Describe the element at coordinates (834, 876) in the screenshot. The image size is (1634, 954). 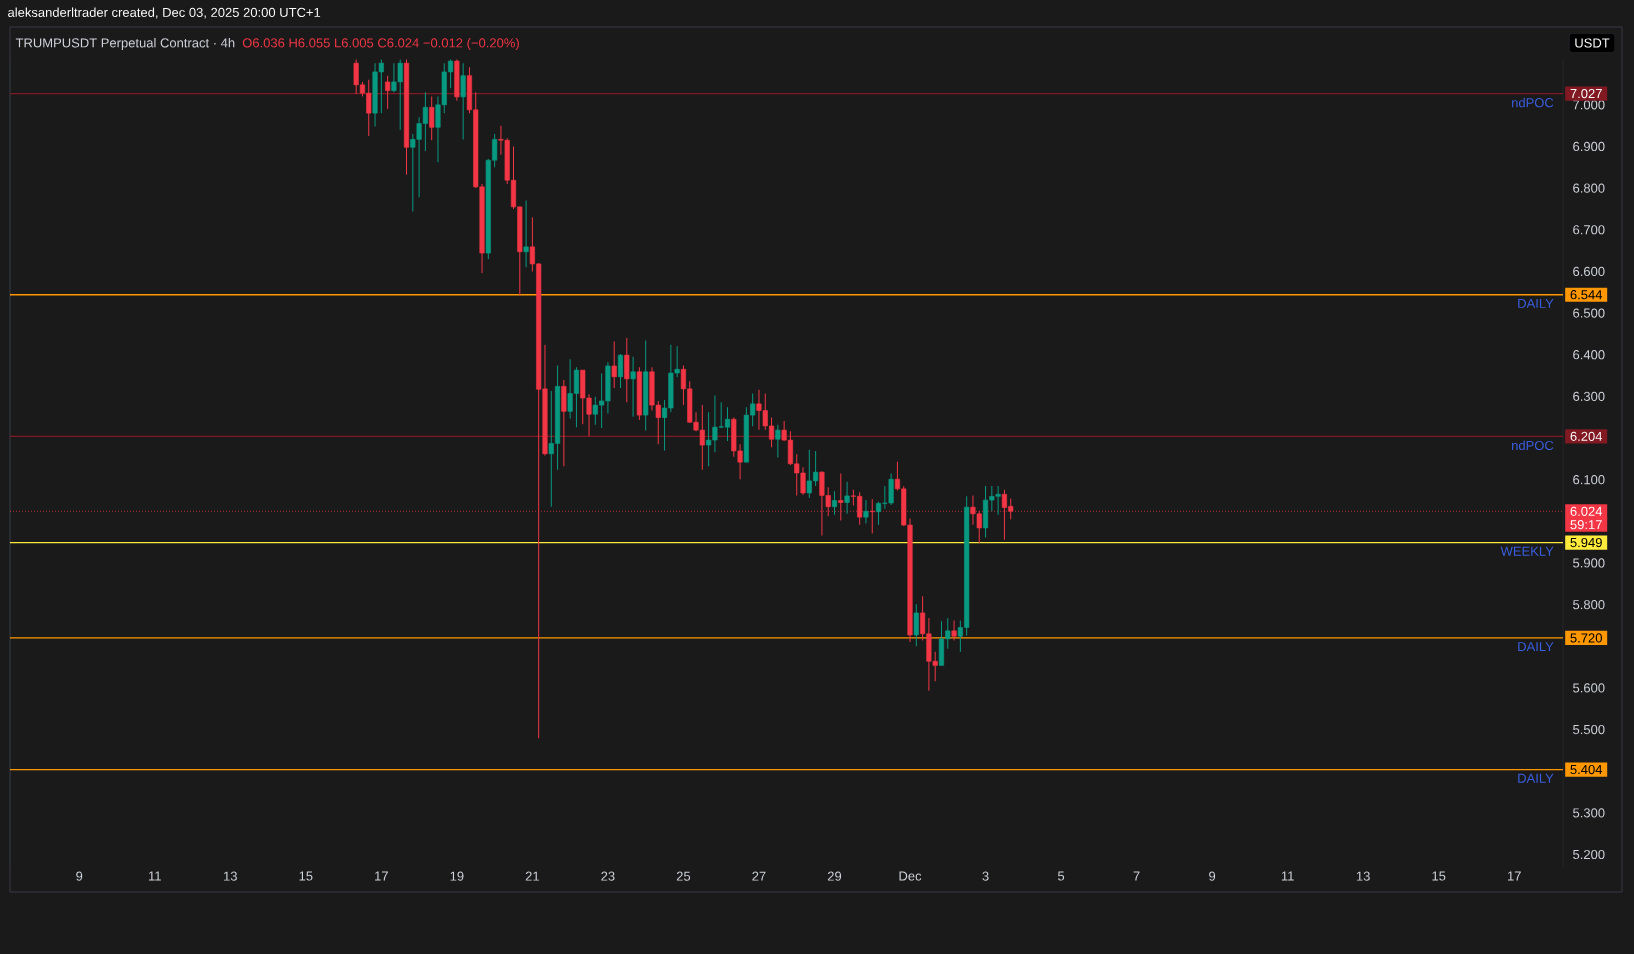
I see `x-tick-label: 29` at that location.